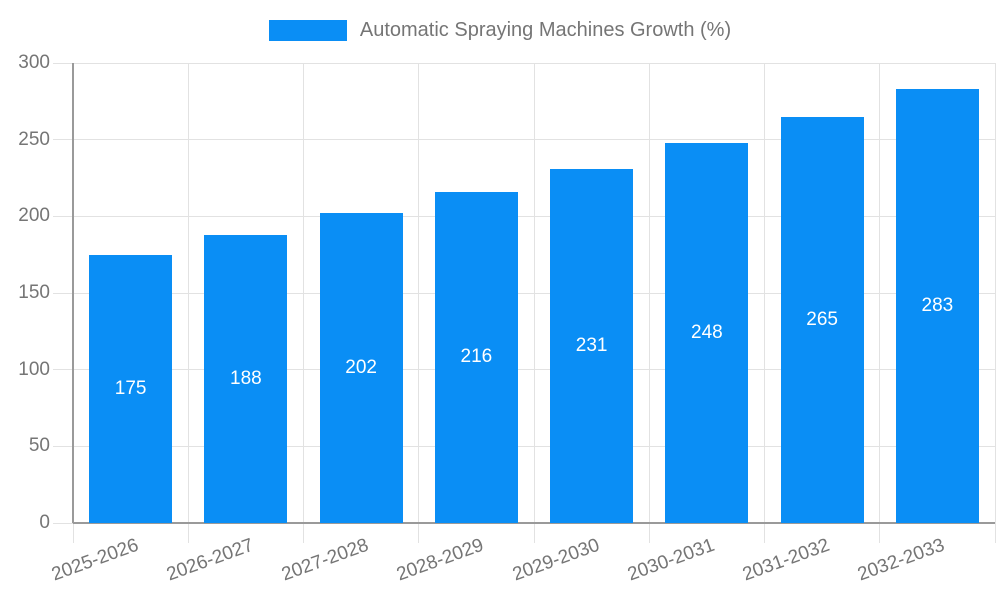 This screenshot has height=600, width=1000. I want to click on bar-value-label: 202, so click(361, 368).